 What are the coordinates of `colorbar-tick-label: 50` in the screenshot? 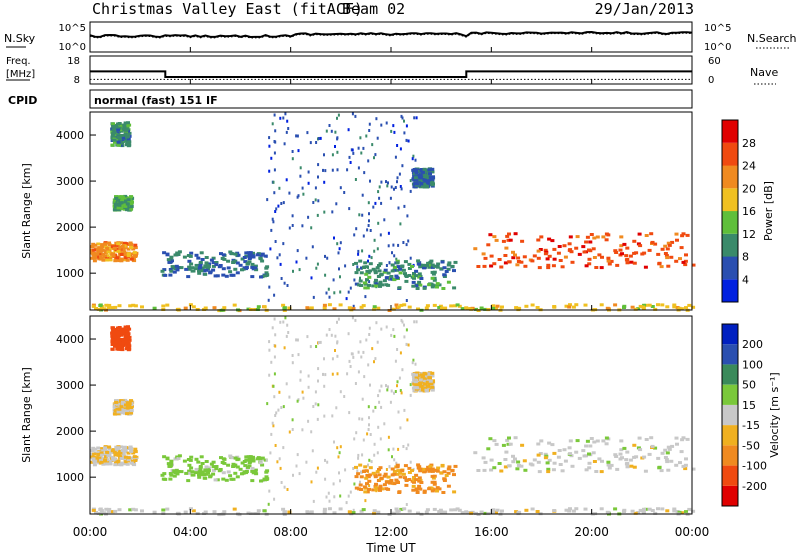 It's located at (749, 385).